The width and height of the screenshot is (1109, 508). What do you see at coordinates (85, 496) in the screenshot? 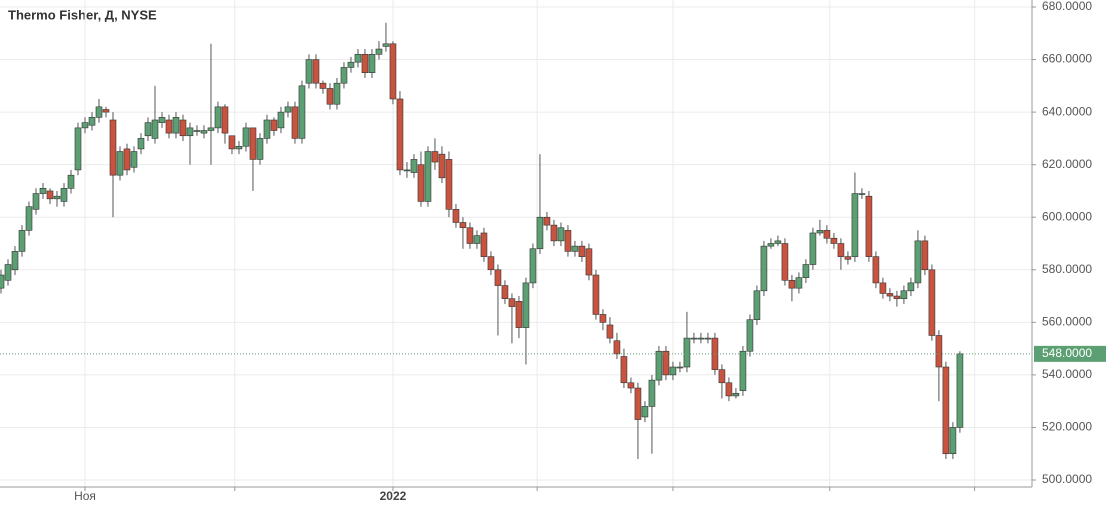
I see `x-tick-label: Ноя` at bounding box center [85, 496].